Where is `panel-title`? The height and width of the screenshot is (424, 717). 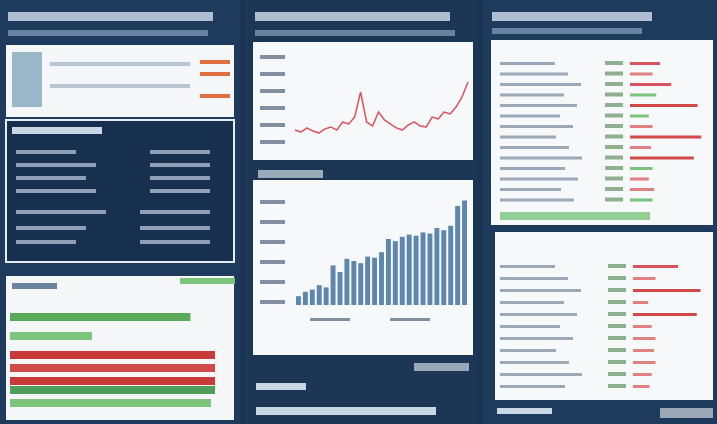 panel-title is located at coordinates (57, 130).